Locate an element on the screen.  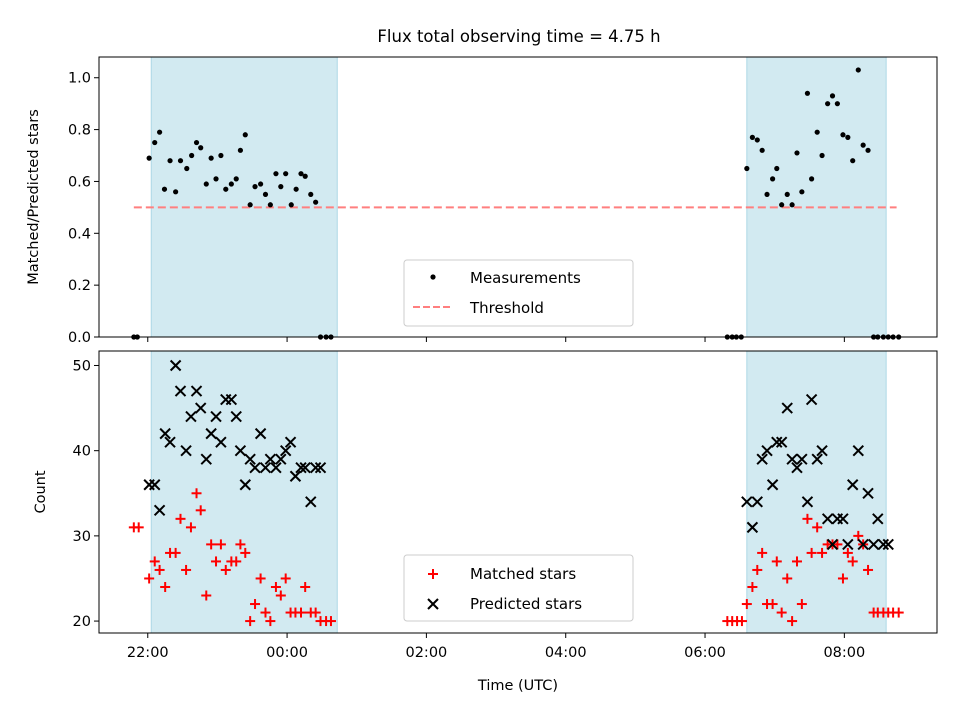
bottom-legend-box is located at coordinates (518, 588).